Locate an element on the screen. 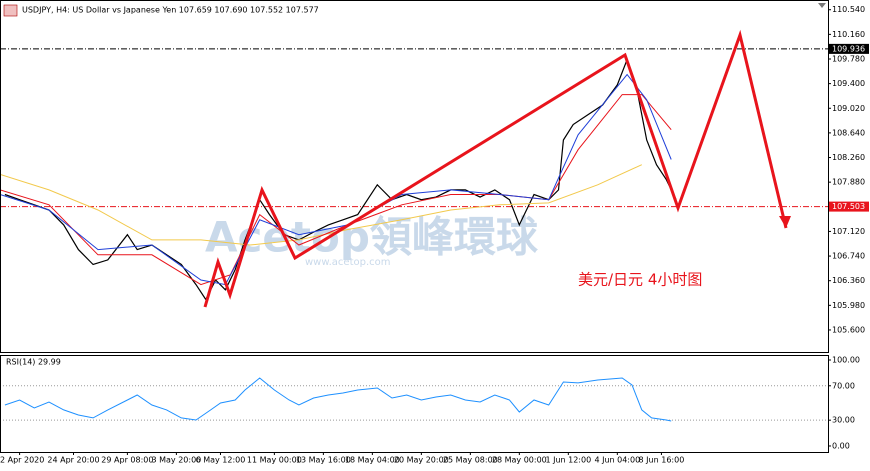 This screenshot has height=471, width=870. y-tick-label: 109.400 is located at coordinates (848, 83).